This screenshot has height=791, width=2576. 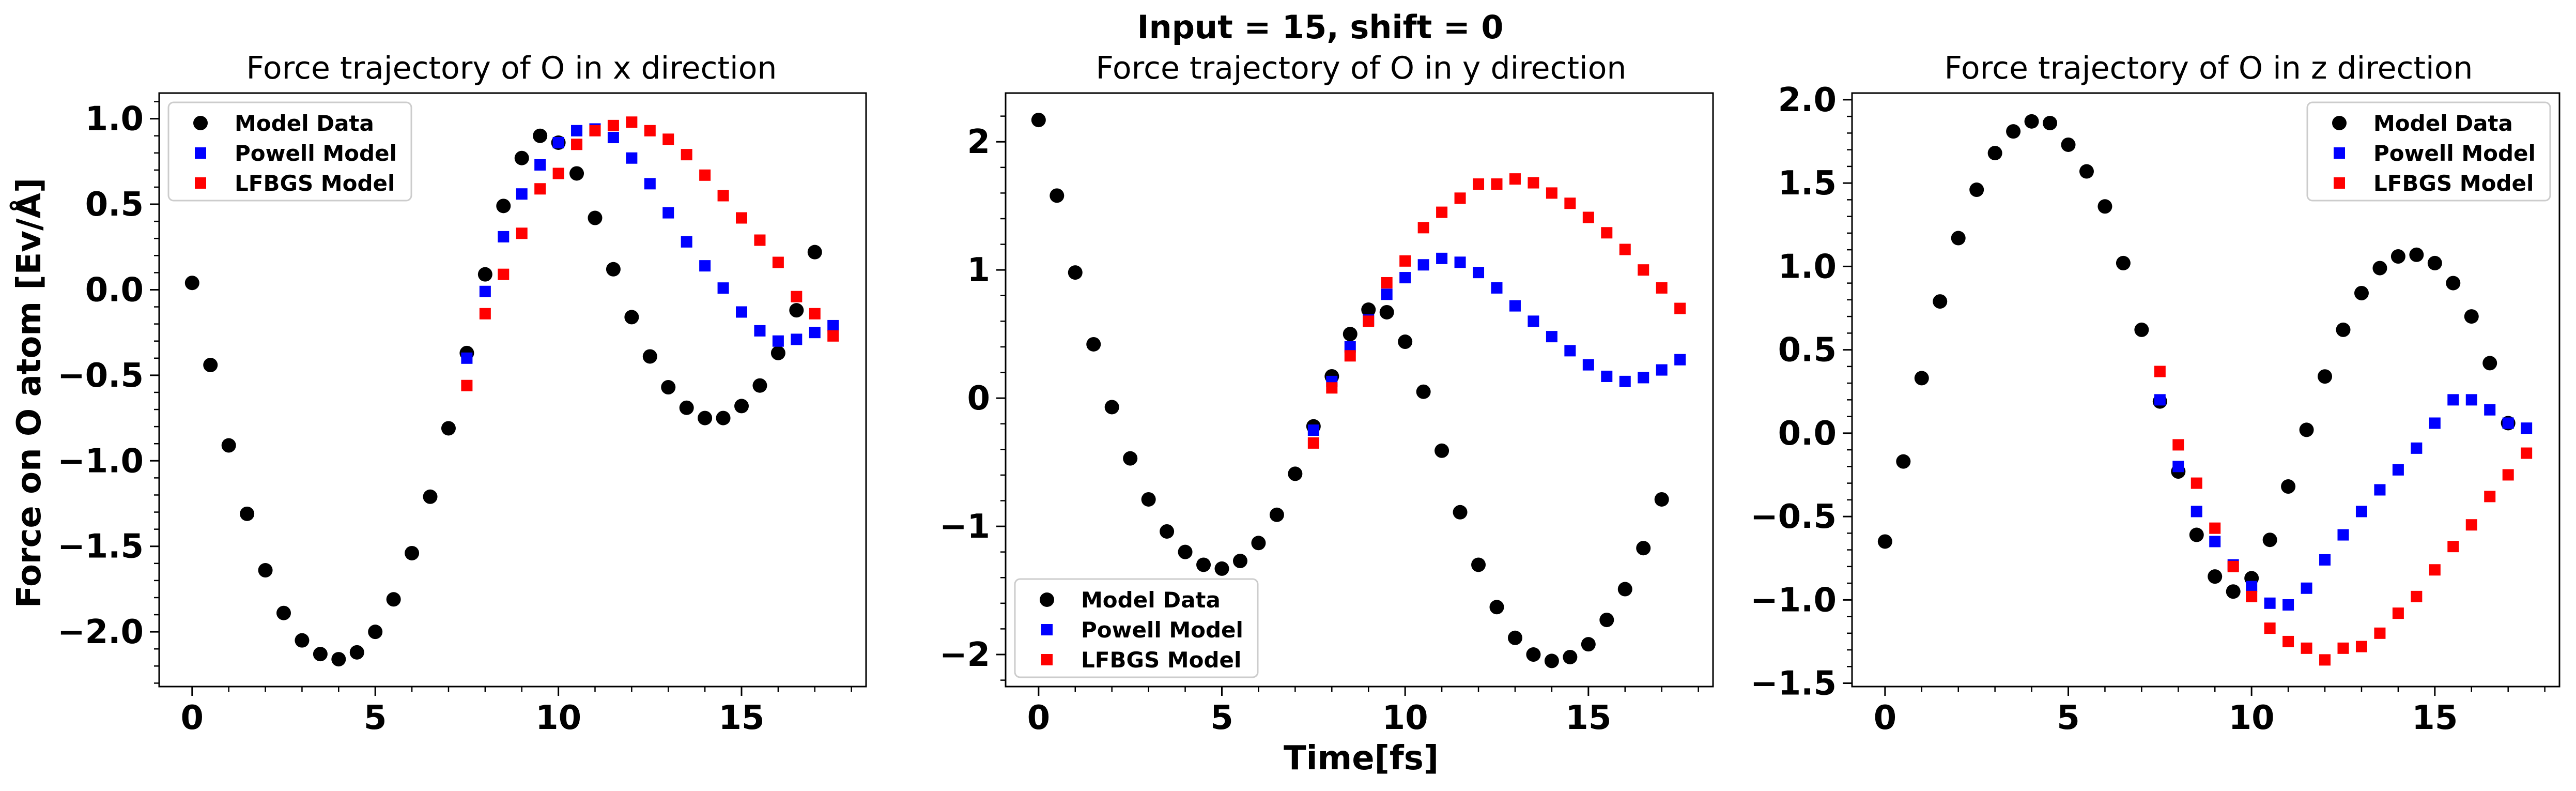 I want to click on y-tick-label: −2.0, so click(x=100, y=632).